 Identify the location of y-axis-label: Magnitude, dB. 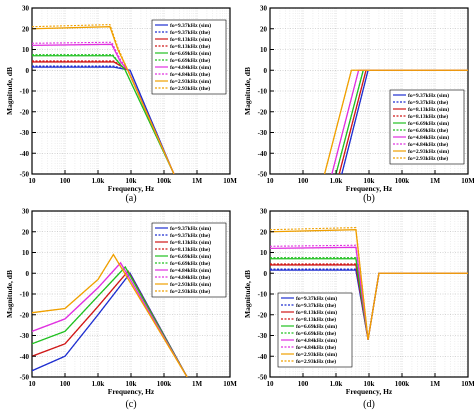
(9, 294).